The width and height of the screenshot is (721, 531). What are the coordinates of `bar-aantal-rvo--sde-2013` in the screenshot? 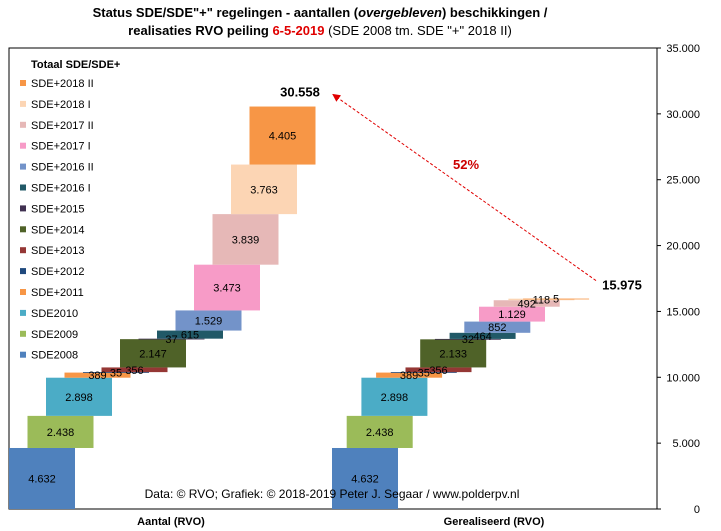 It's located at (134, 370).